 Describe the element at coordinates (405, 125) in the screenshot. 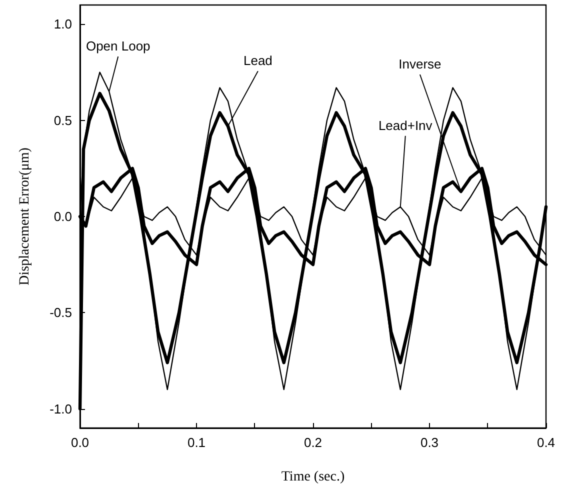

I see `text: Lead+Inv` at that location.